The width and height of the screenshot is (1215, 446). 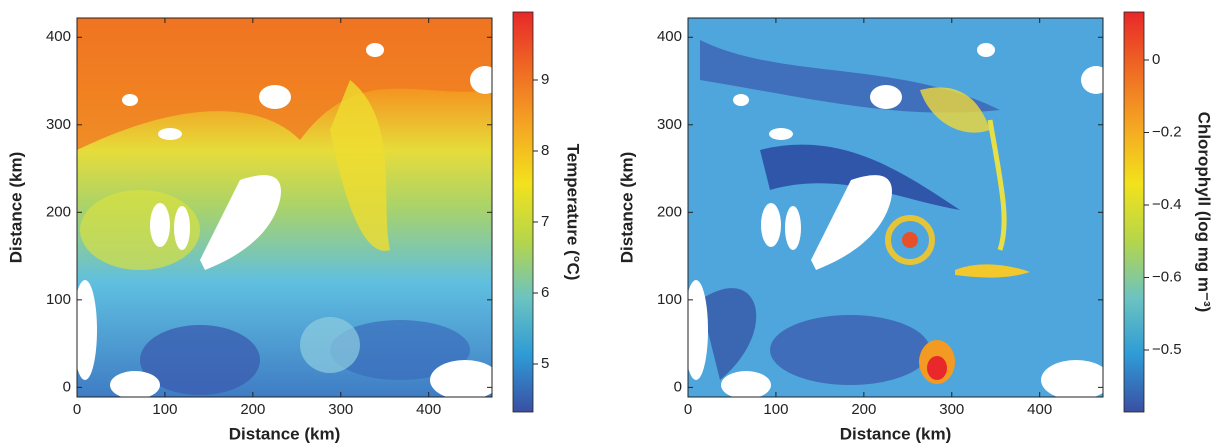 What do you see at coordinates (1156, 59) in the screenshot?
I see `colorbar-tick-label: 0` at bounding box center [1156, 59].